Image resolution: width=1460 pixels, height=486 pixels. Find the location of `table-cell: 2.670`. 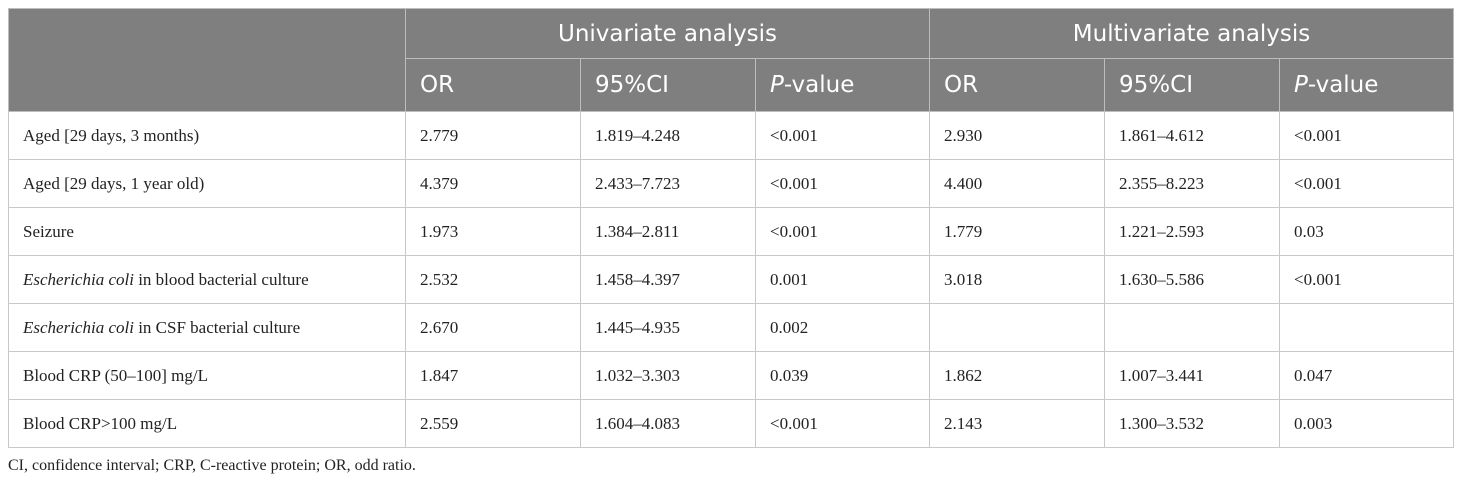

table-cell: 2.670 is located at coordinates (493, 327).